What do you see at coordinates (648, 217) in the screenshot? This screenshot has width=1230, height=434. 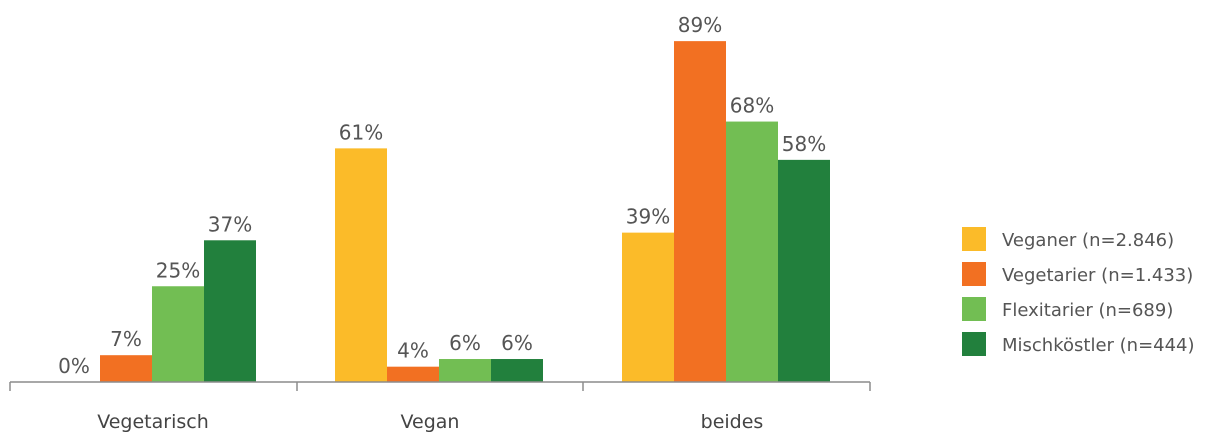 I see `data-label: 39%` at bounding box center [648, 217].